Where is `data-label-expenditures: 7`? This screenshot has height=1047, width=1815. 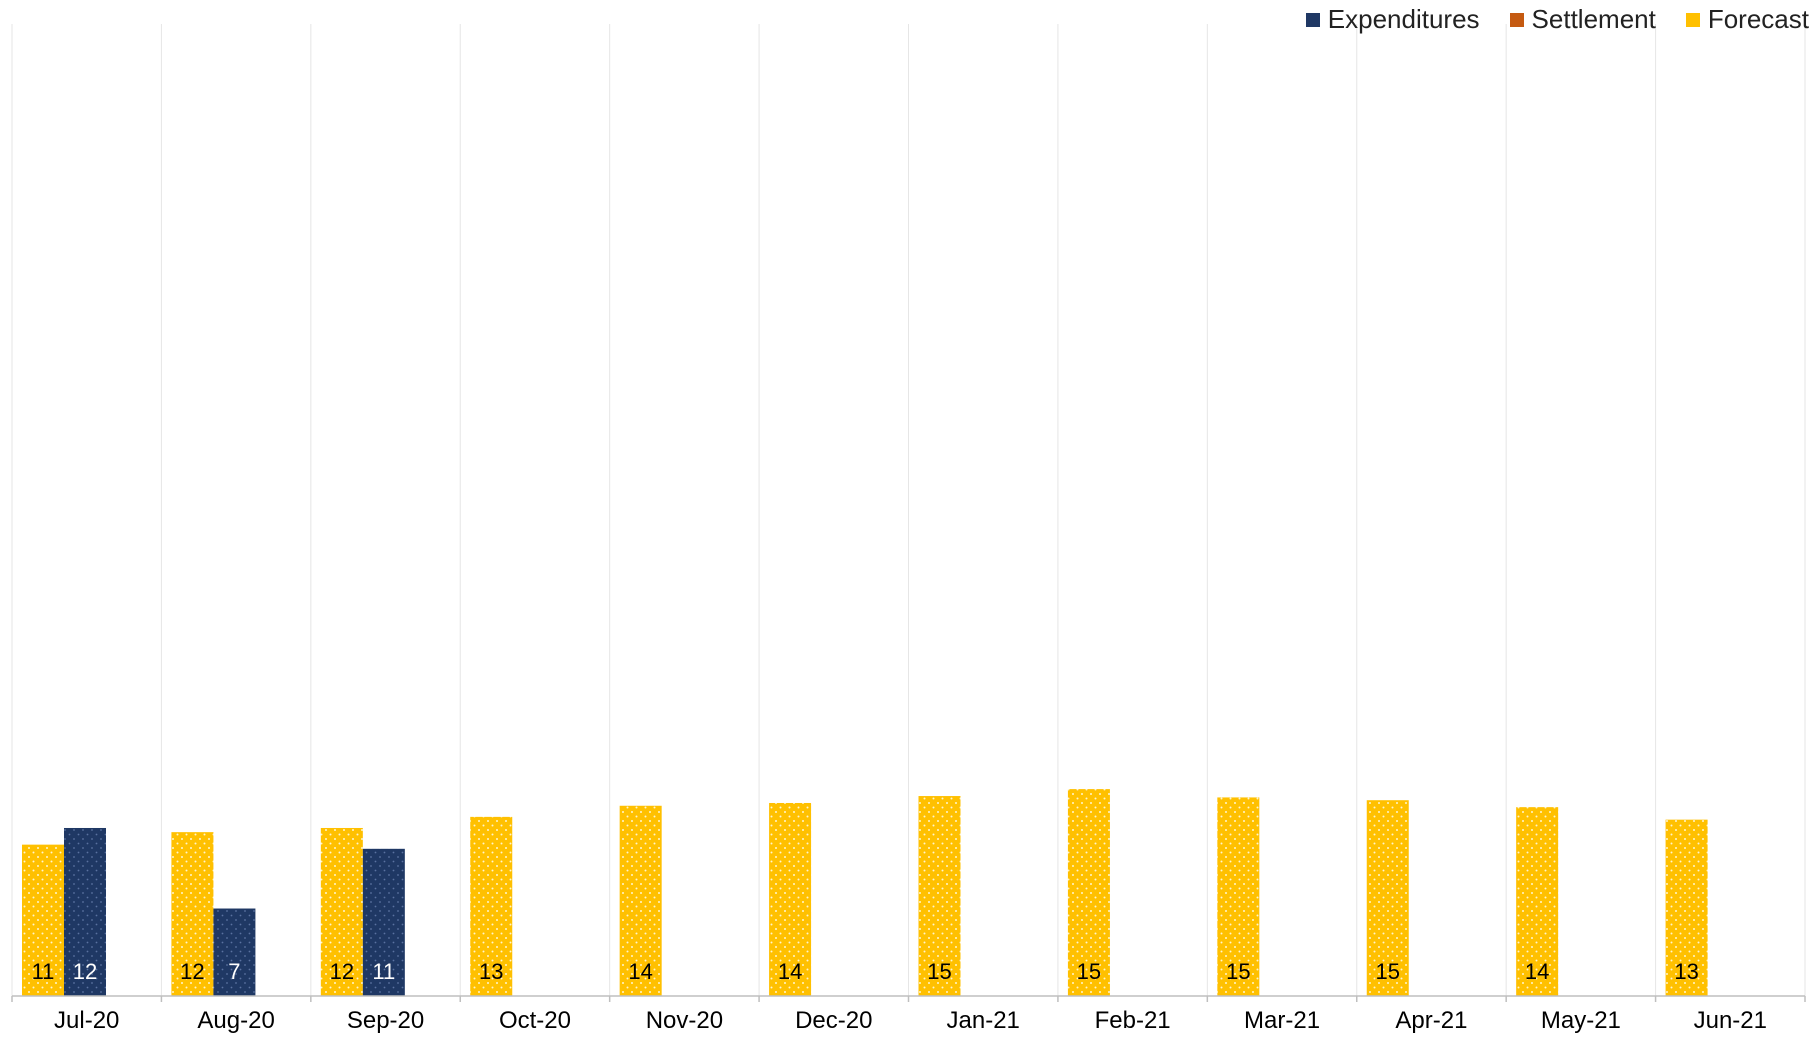
data-label-expenditures: 7 is located at coordinates (234, 971).